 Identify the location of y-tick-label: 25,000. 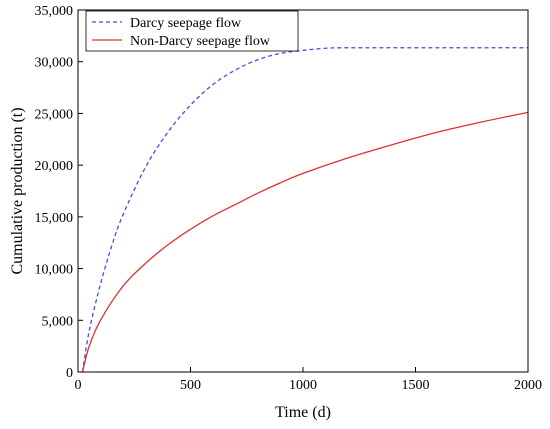
(54, 114).